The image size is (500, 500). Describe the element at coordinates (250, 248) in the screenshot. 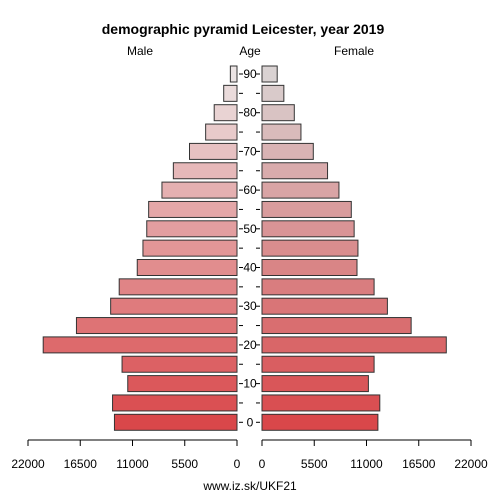

I see `age-tick-labels: 0 10 20 30 40 50 60 70 80 90` at that location.